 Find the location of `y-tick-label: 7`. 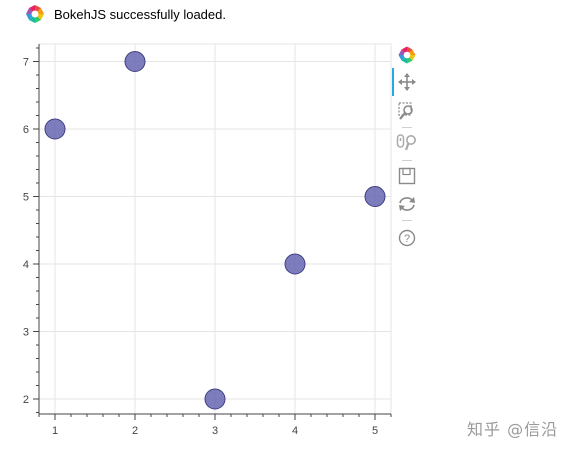

y-tick-label: 7 is located at coordinates (26, 63).